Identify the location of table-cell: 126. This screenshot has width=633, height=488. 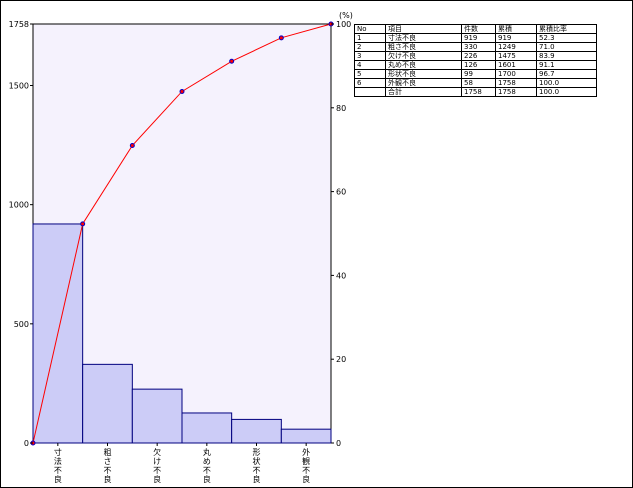
(478, 65).